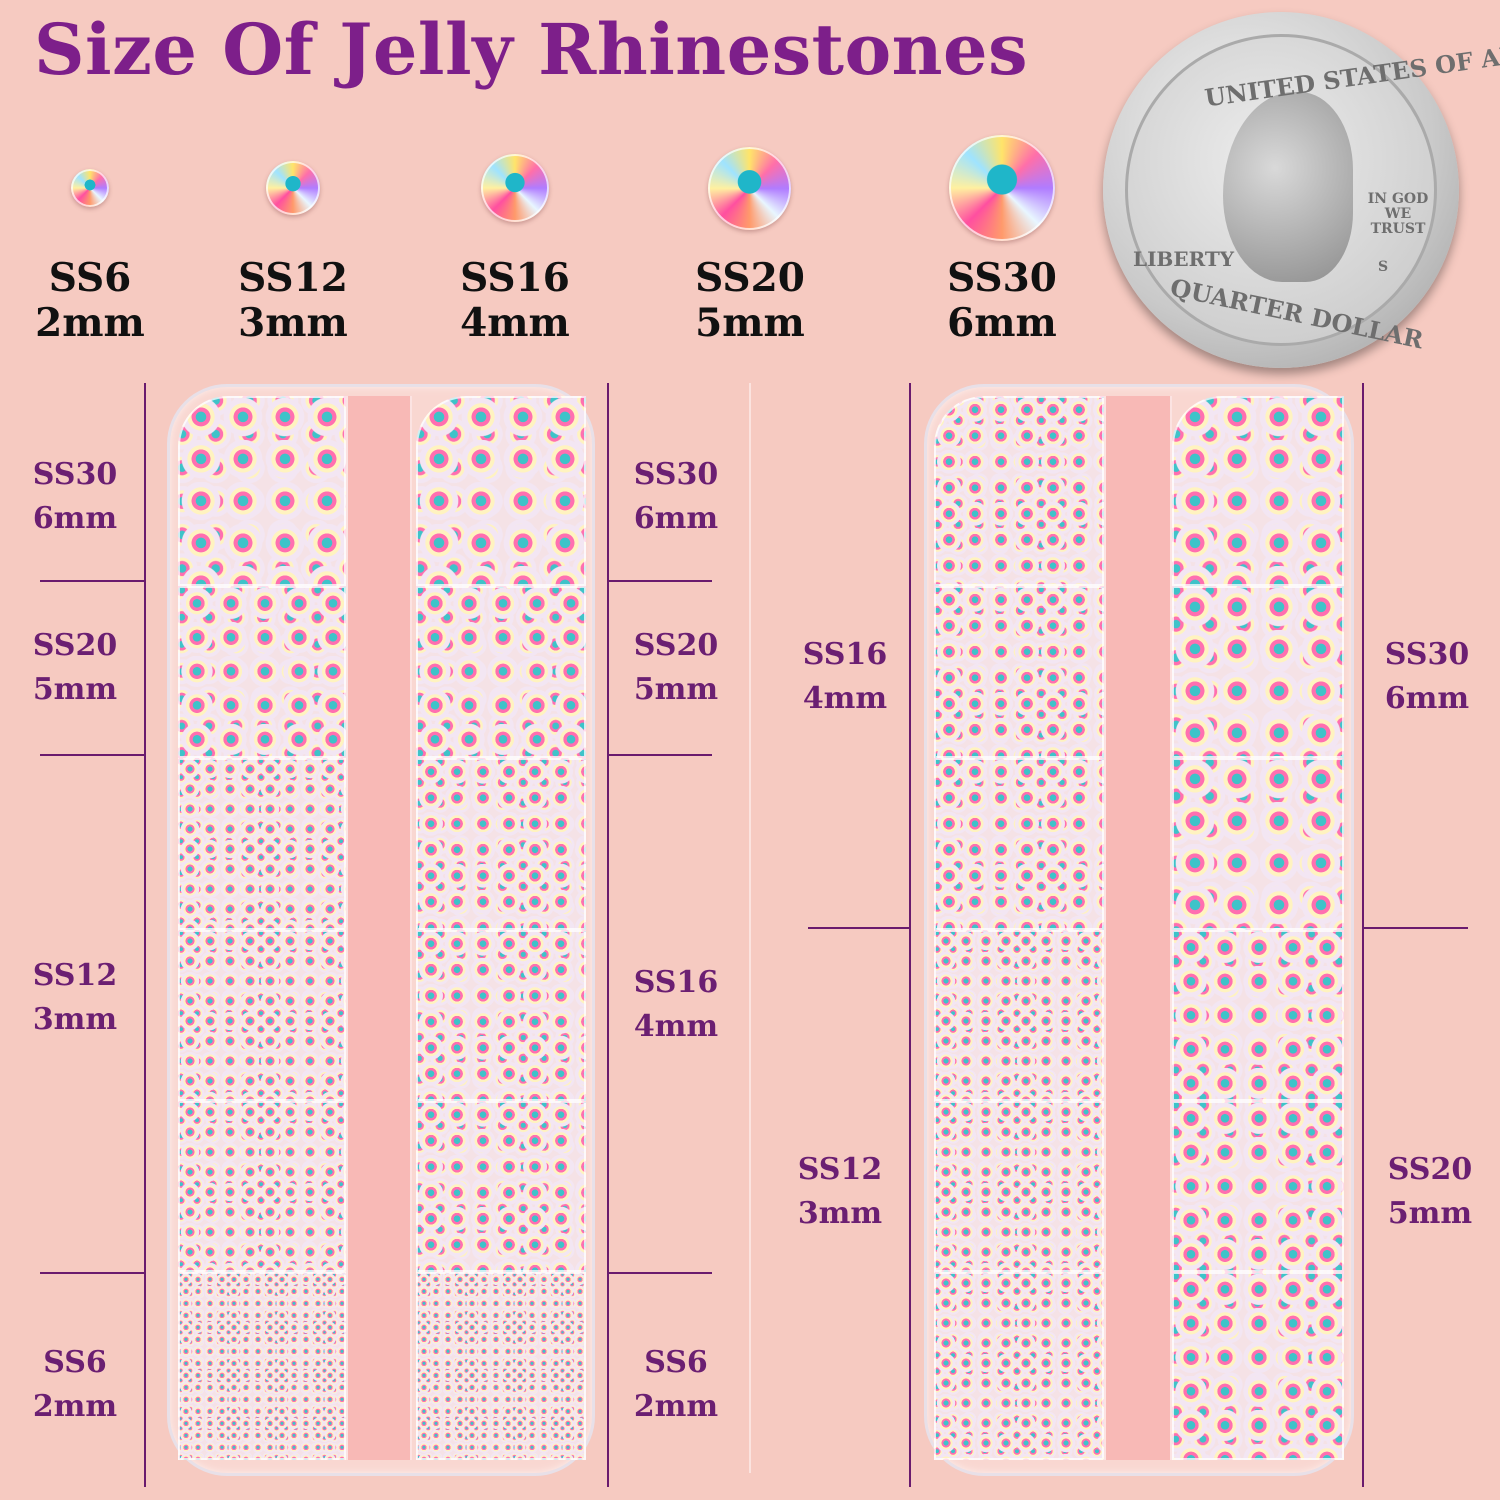 This screenshot has height=1500, width=1500. I want to click on size-label: SS30 6mm, so click(1002, 301).